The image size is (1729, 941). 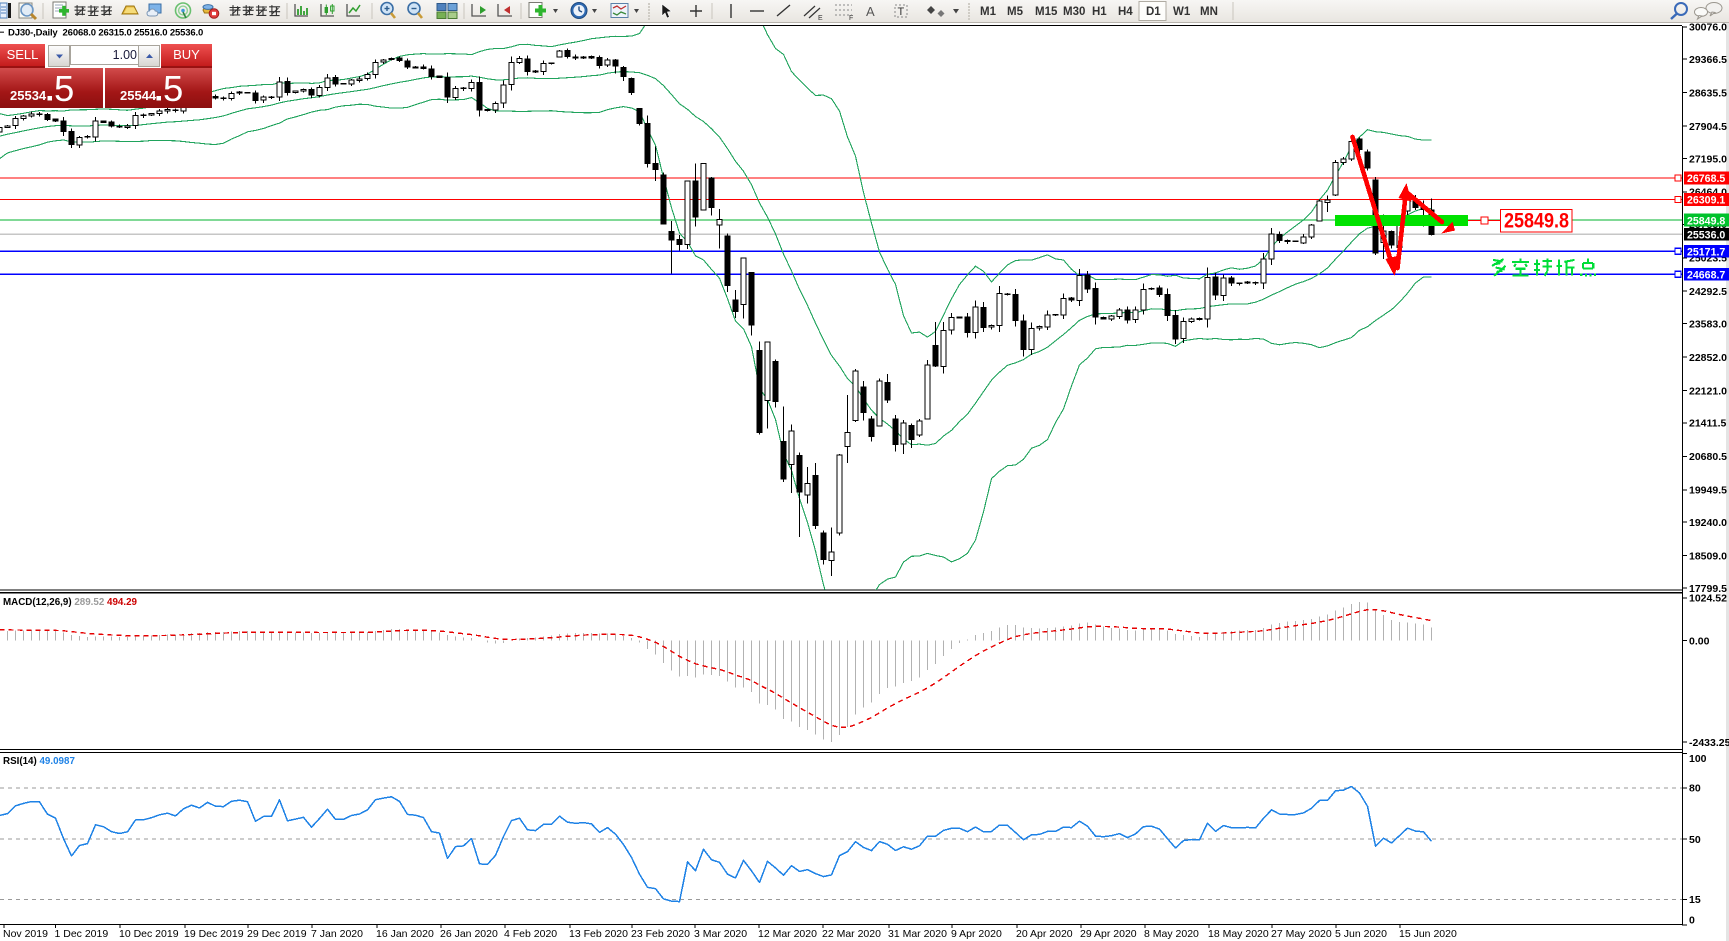 What do you see at coordinates (138, 95) in the screenshot?
I see `svg-text: 25544` at bounding box center [138, 95].